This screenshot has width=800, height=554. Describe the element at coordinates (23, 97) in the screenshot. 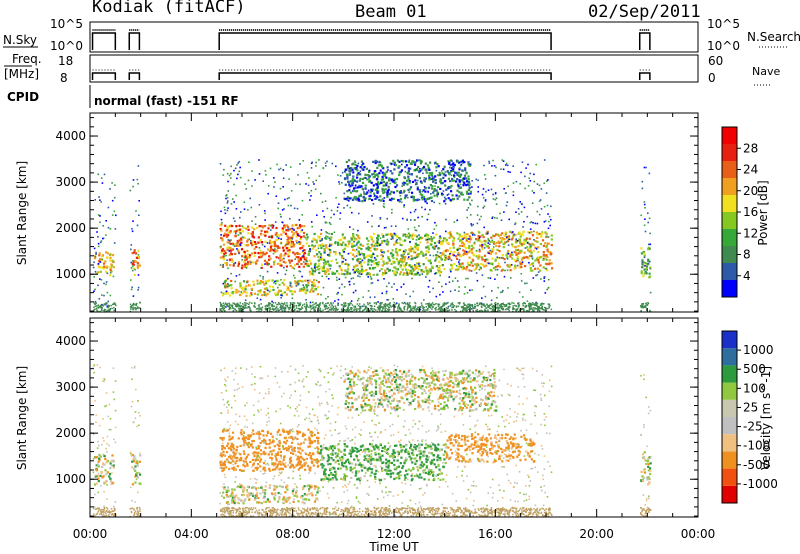

I see `cpid-label: CPID` at that location.